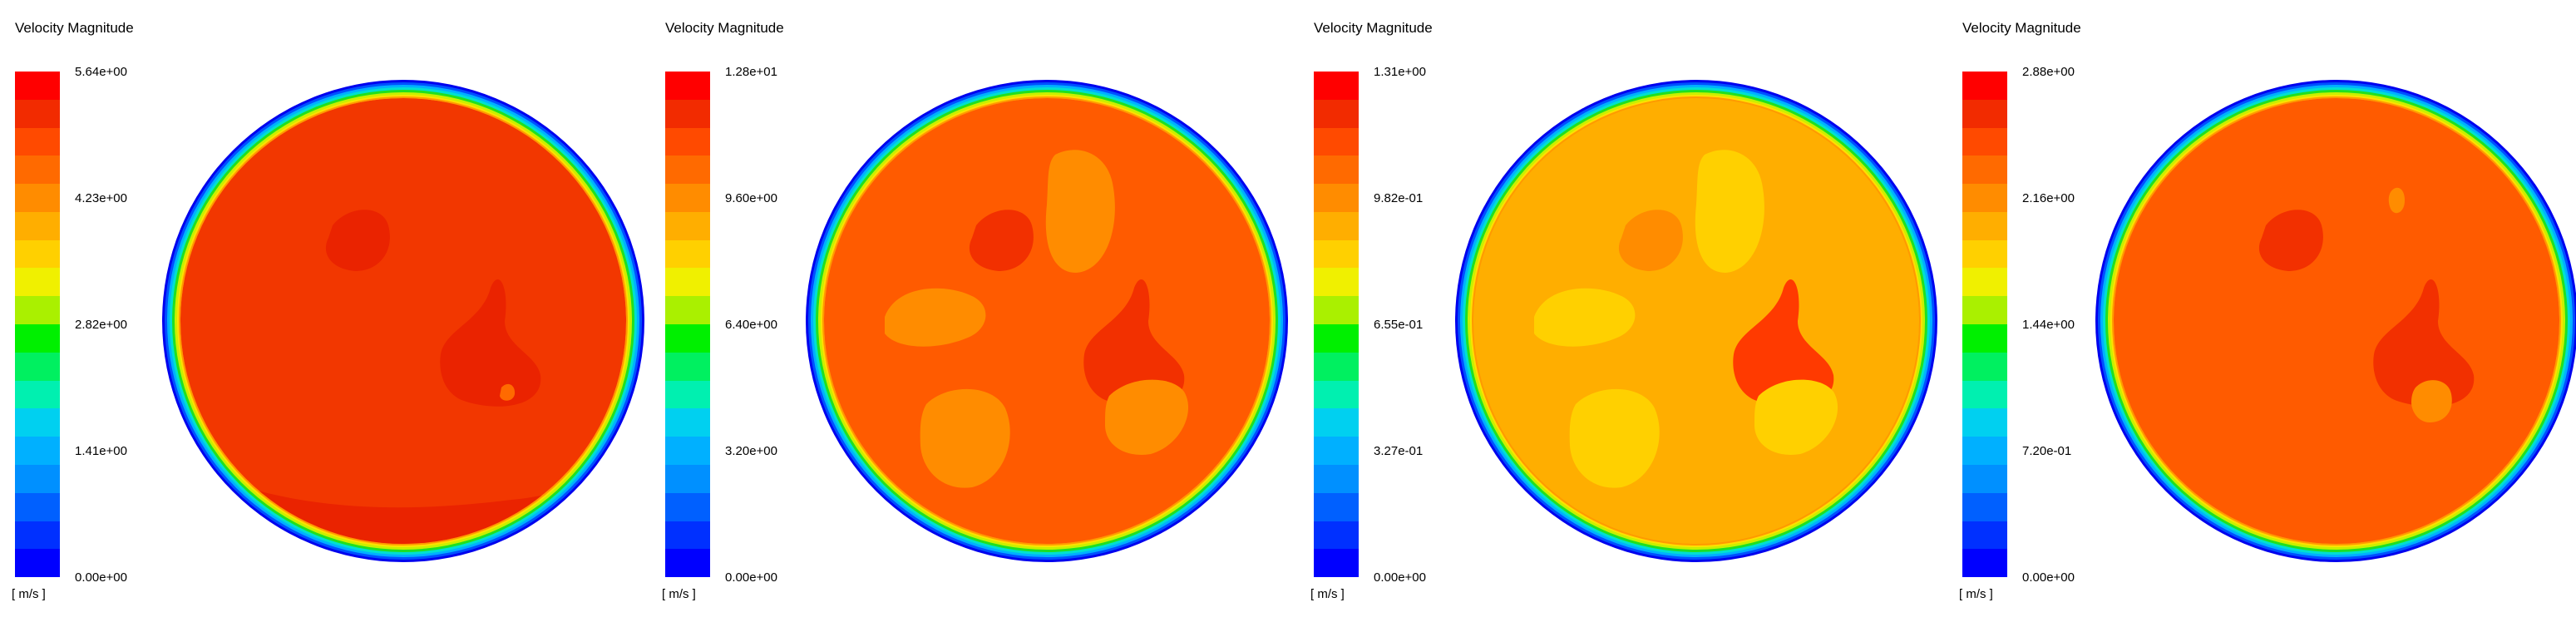 The height and width of the screenshot is (627, 2576). I want to click on scale-tick-label: 2.82e+00, so click(101, 325).